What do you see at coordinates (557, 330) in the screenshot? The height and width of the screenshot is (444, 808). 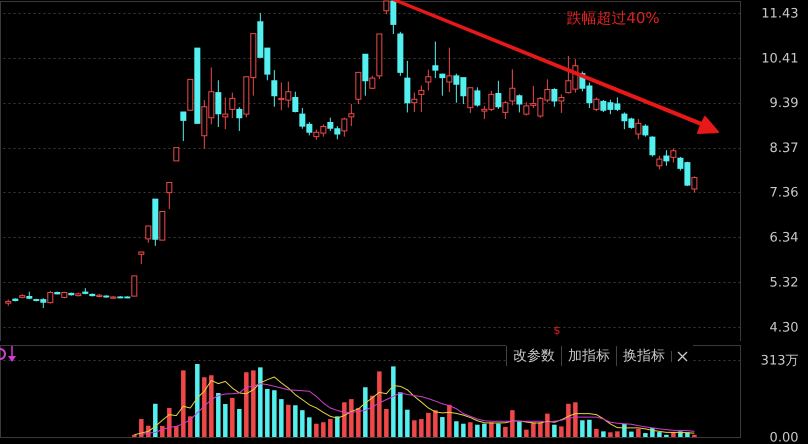 I see `annotation: $` at bounding box center [557, 330].